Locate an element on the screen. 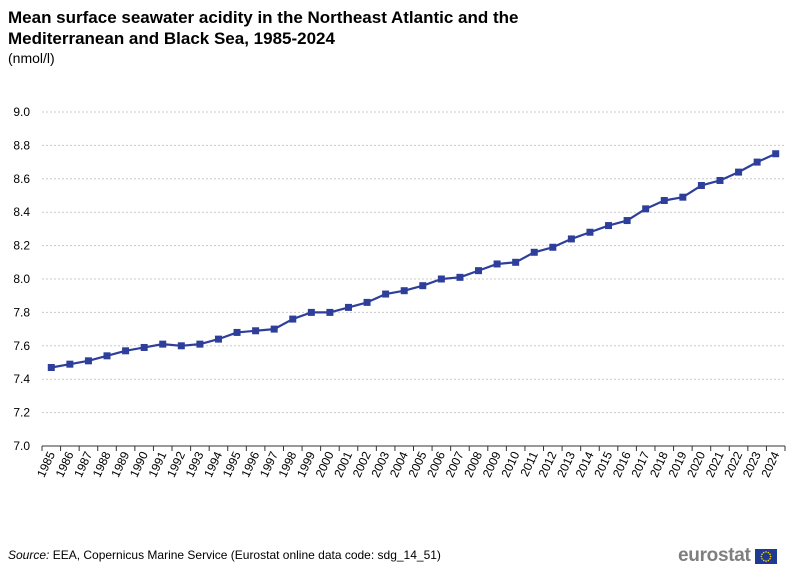 The image size is (800, 569). y-tick-label: 8.8 is located at coordinates (21, 145).